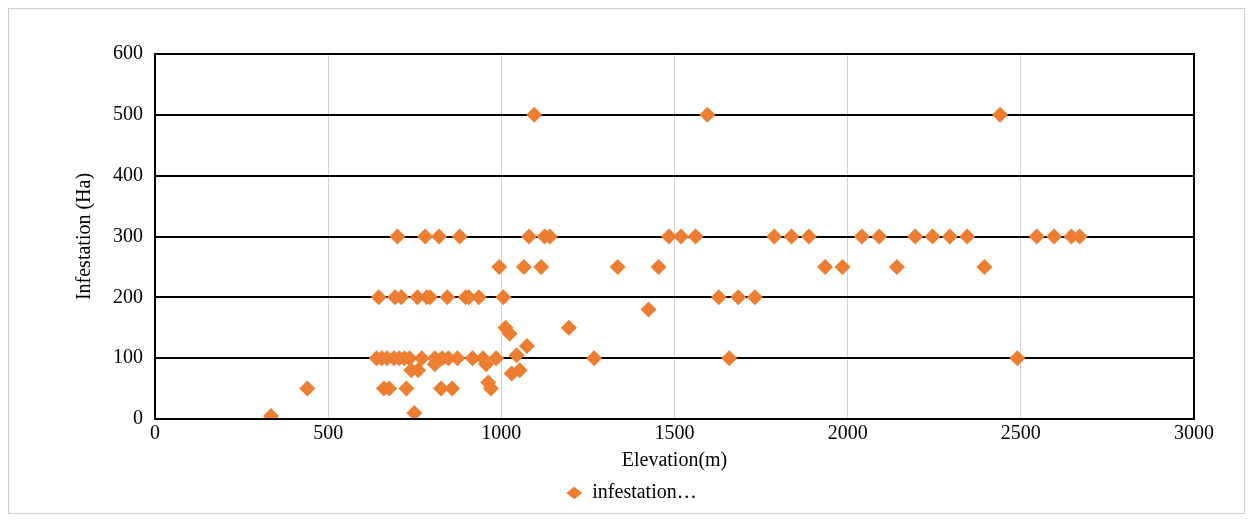 Image resolution: width=1253 pixels, height=522 pixels. Describe the element at coordinates (674, 460) in the screenshot. I see `x-axis-title: Elevation(m)` at that location.